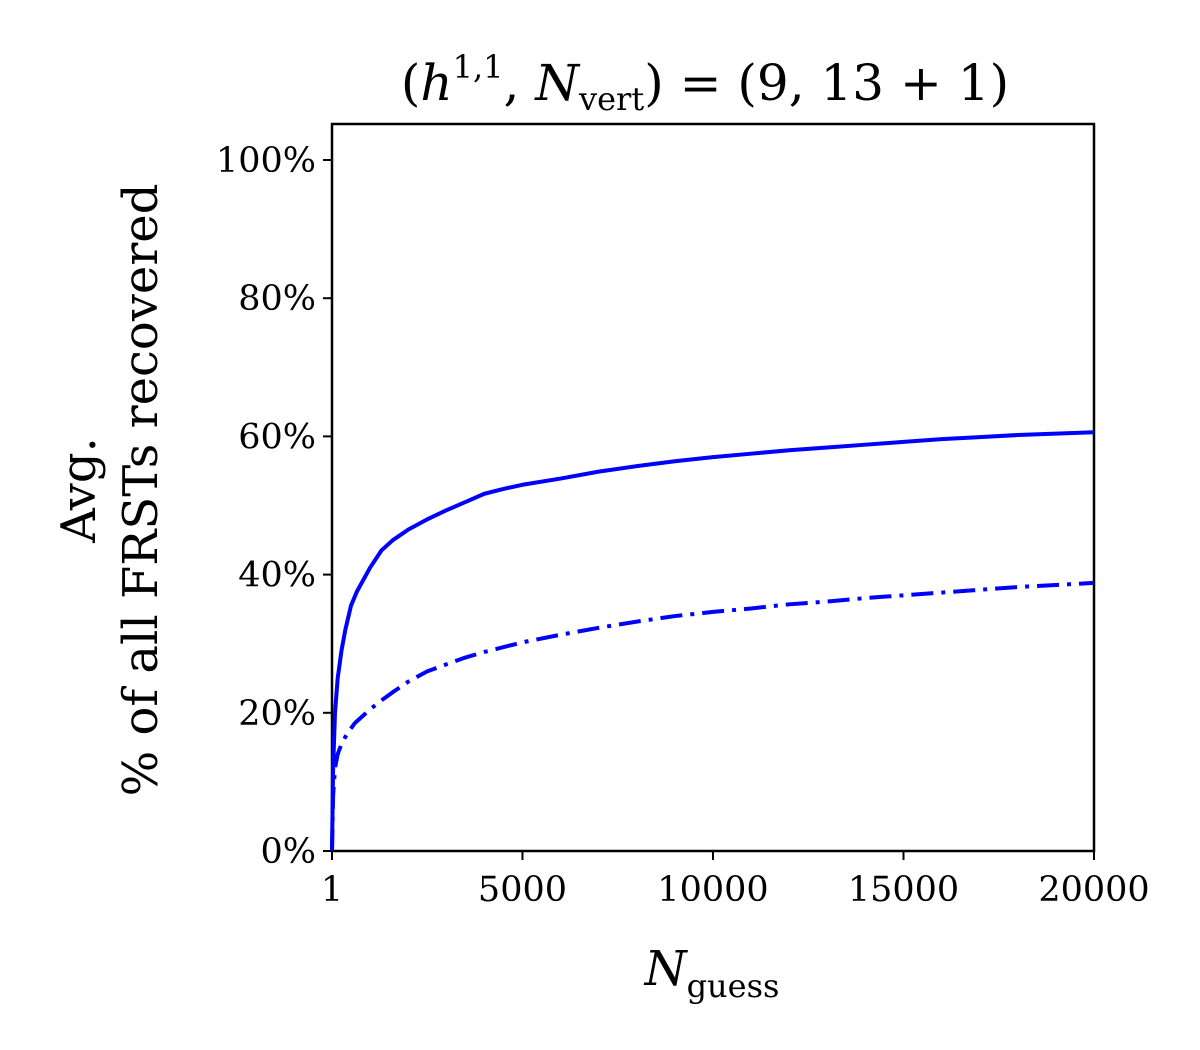  I want to click on y-axis-label-line1: Avg., so click(79, 490).